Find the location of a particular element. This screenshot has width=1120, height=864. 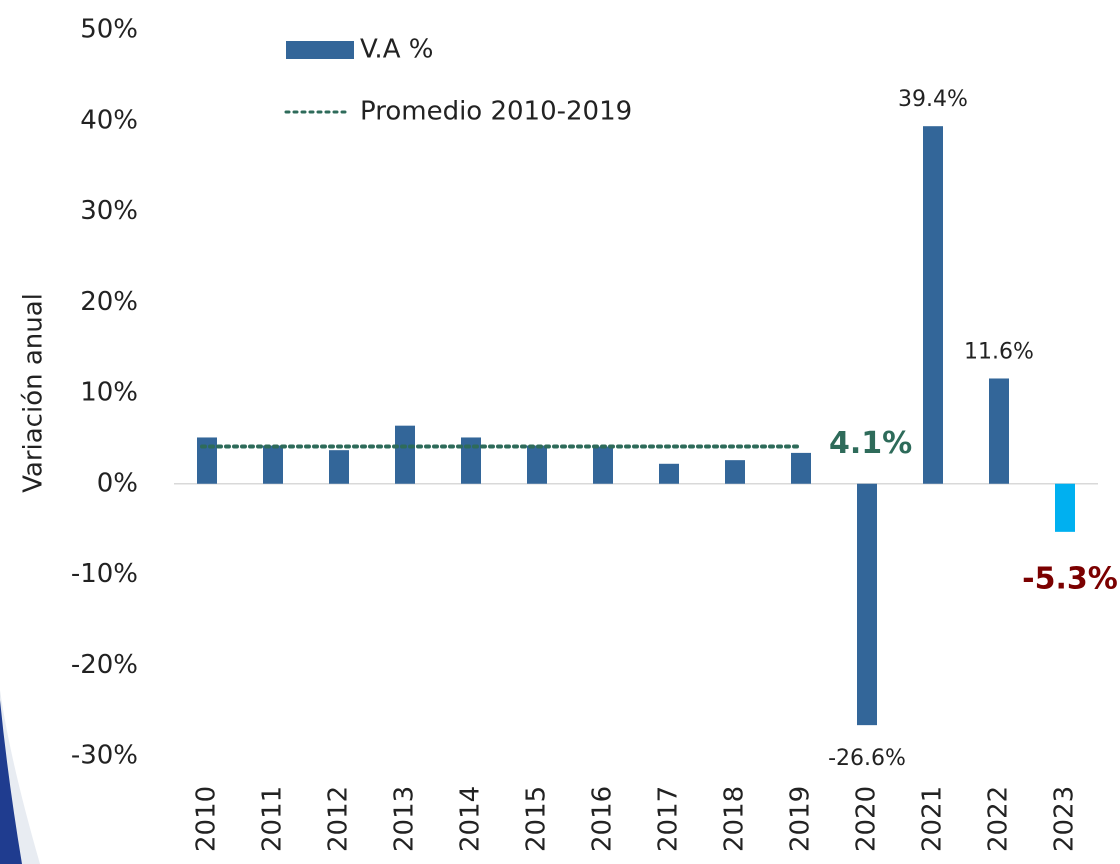

data-label: -26.6% is located at coordinates (867, 758).